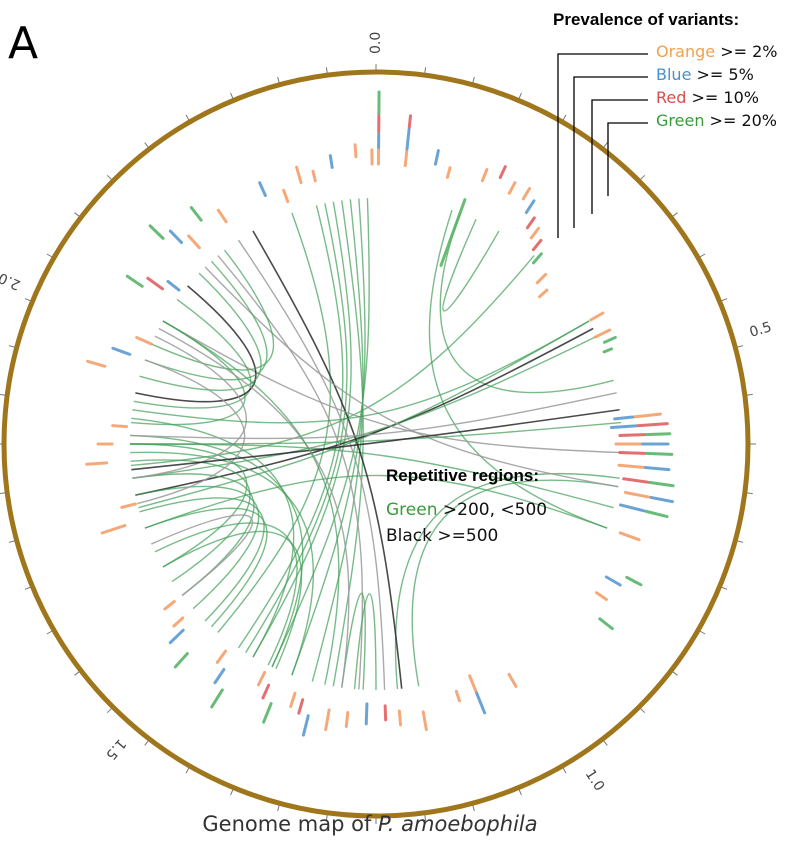  I want to click on legend-connector-line, so click(620, 157).